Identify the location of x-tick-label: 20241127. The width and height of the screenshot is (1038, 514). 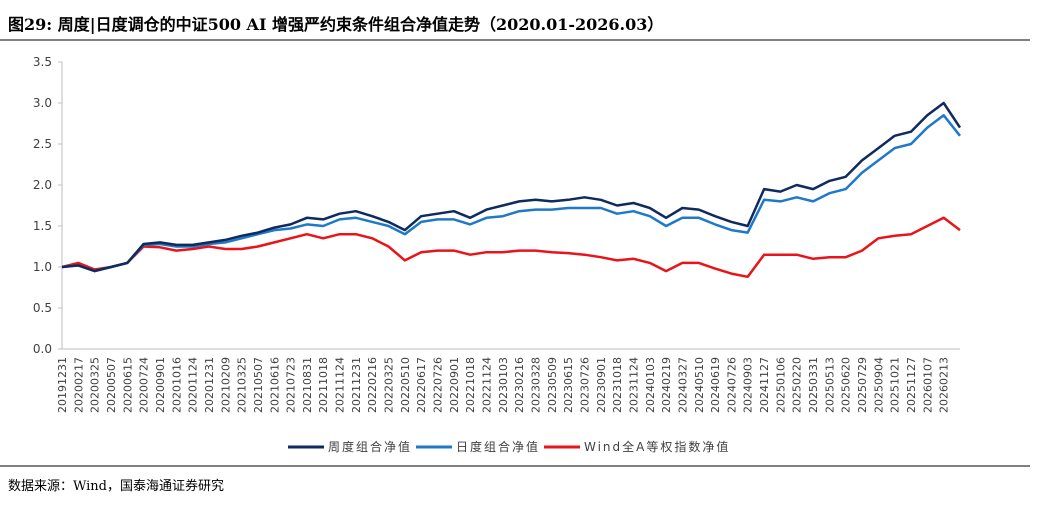
(764, 385).